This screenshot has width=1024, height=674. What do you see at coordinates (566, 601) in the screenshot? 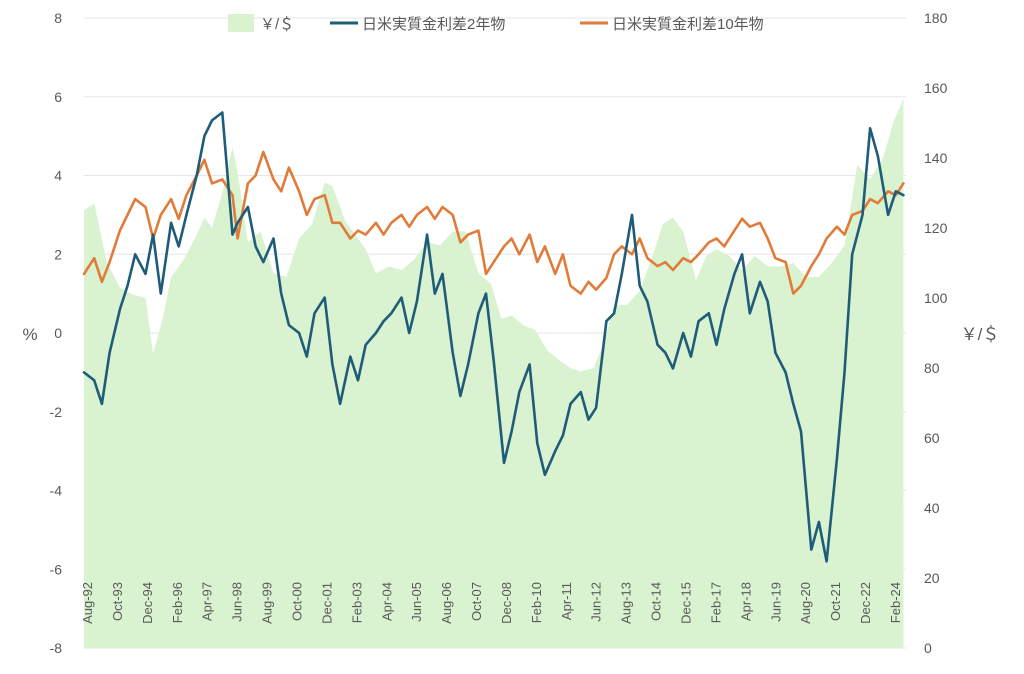
I see `x-tick-label-16: Apr-11` at bounding box center [566, 601].